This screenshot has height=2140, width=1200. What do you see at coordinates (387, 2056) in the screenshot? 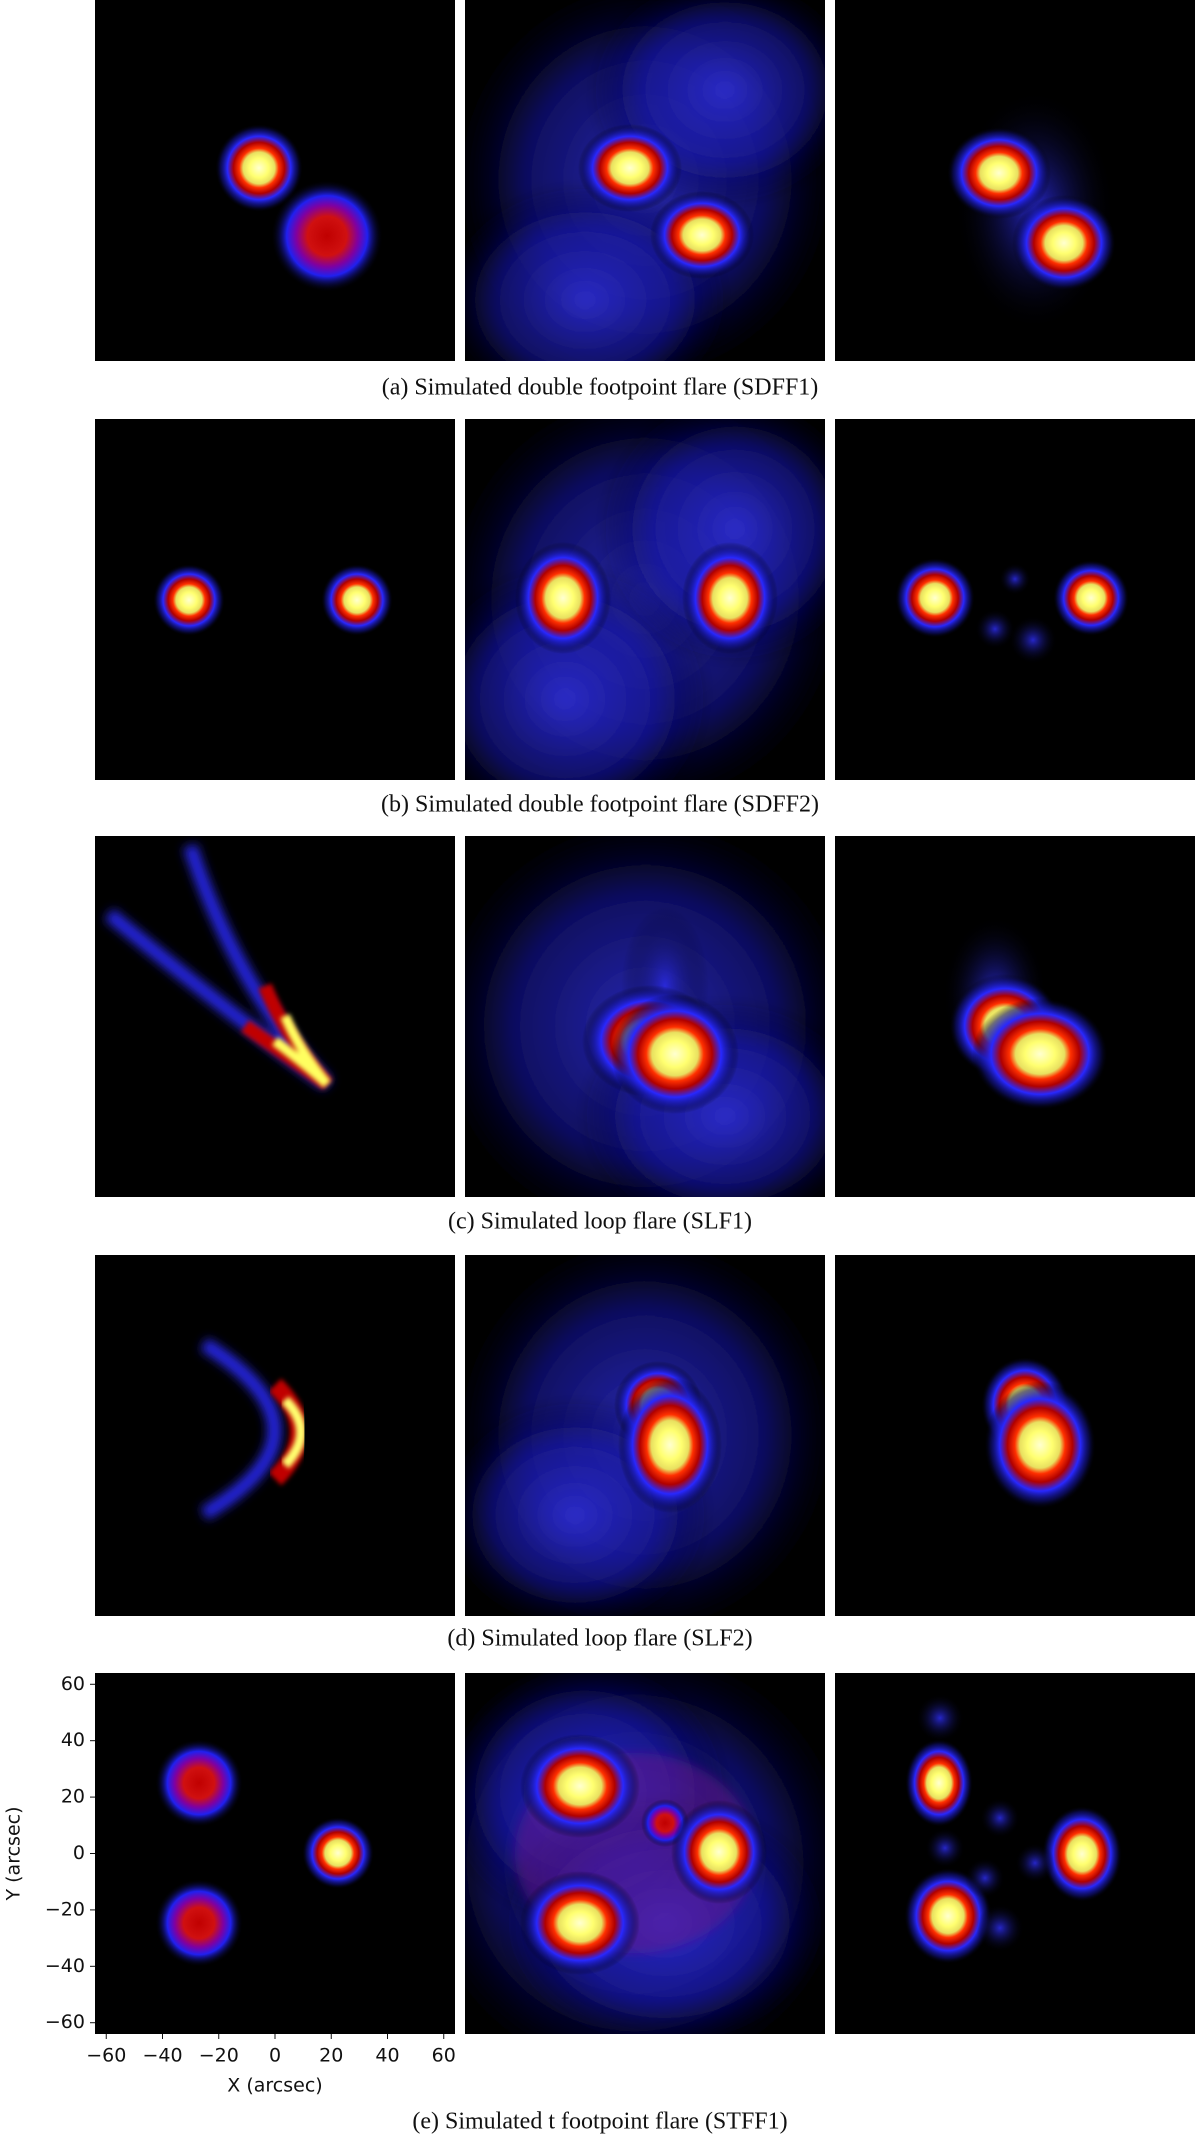
I see `x-tick-label: 40` at bounding box center [387, 2056].